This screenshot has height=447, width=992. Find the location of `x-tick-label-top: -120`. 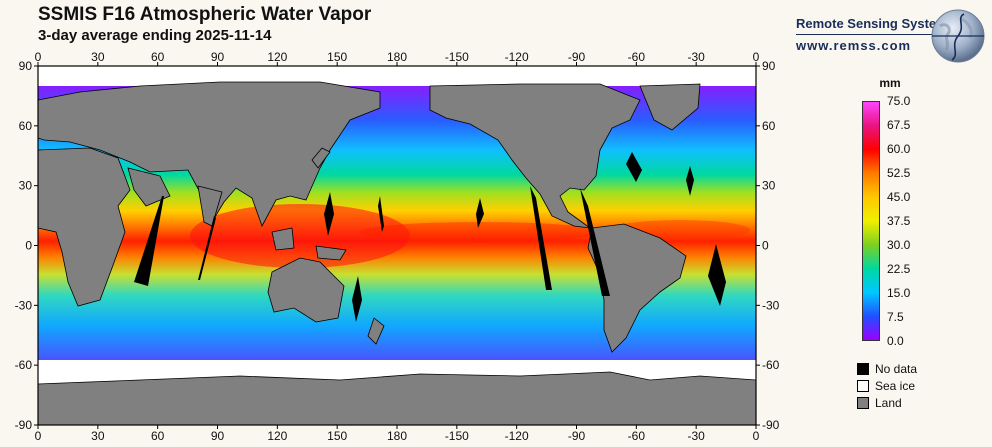

x-tick-label-top: -120 is located at coordinates (517, 57).